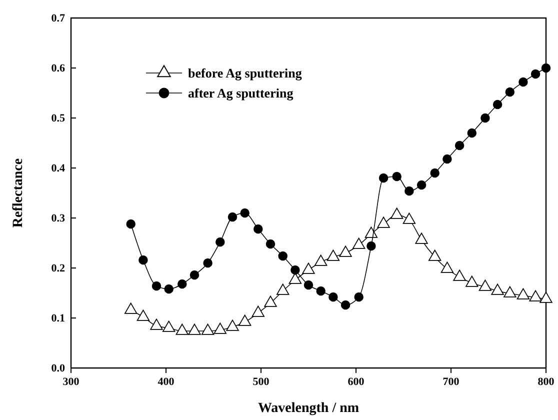 The height and width of the screenshot is (420, 558). I want to click on y-tick-label: 0.0, so click(58, 368).